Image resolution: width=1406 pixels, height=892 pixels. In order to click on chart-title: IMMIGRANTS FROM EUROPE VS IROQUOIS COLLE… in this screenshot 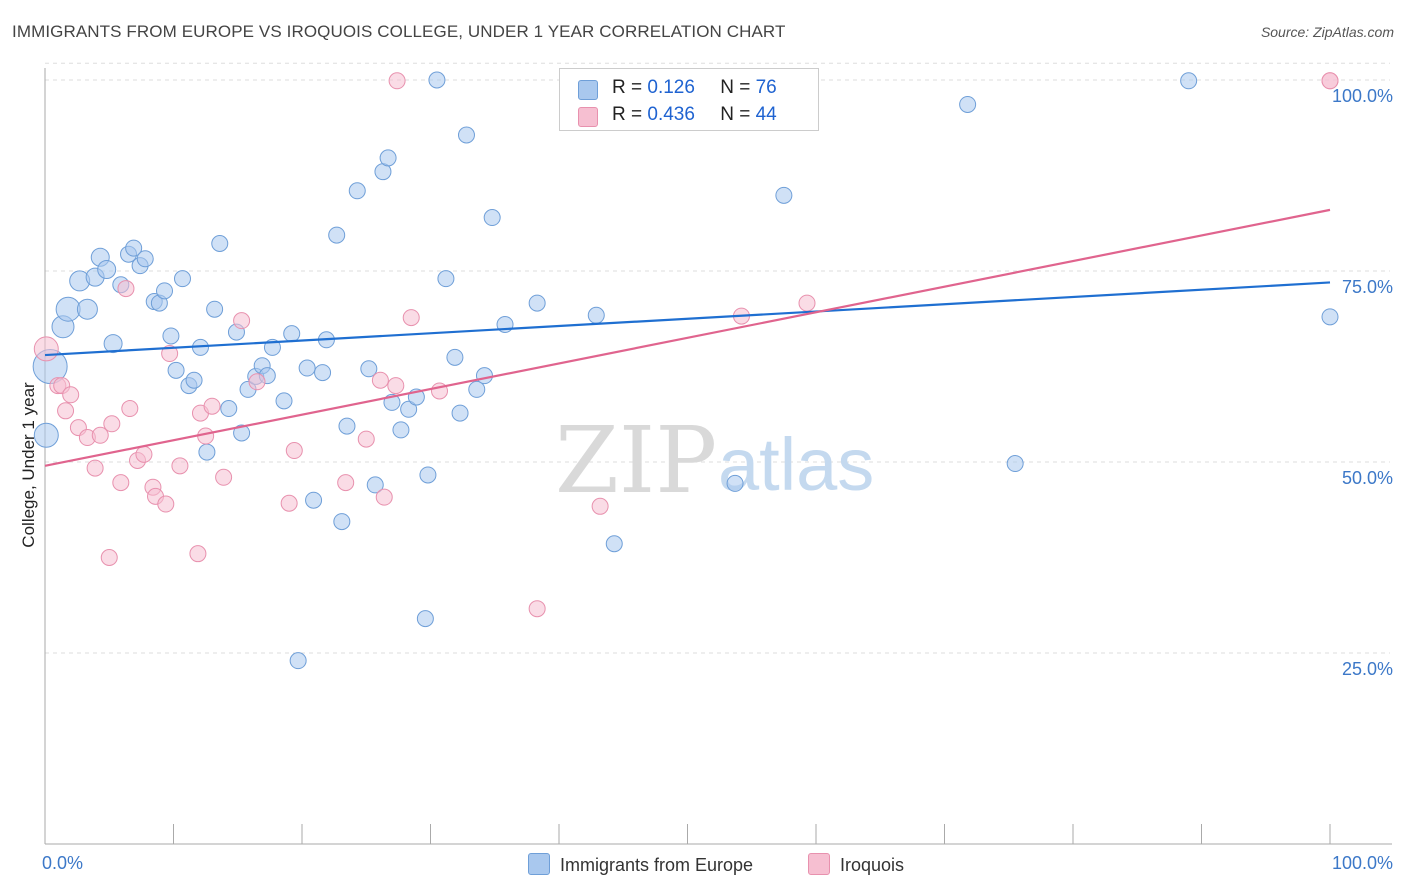, I will do `click(399, 31)`.